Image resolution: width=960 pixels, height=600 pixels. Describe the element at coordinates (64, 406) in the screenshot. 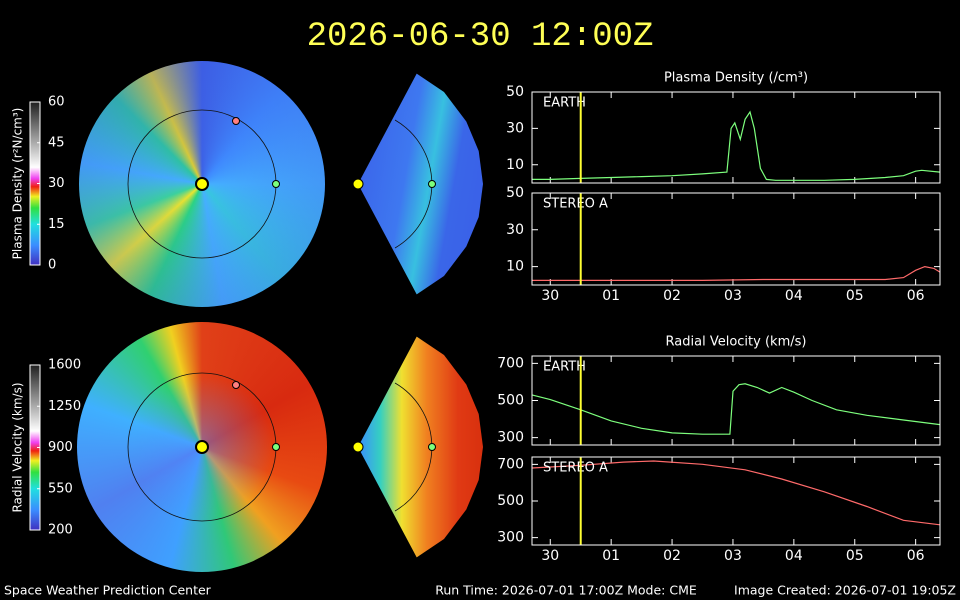

I see `colorbar-tick-label: 1250` at that location.